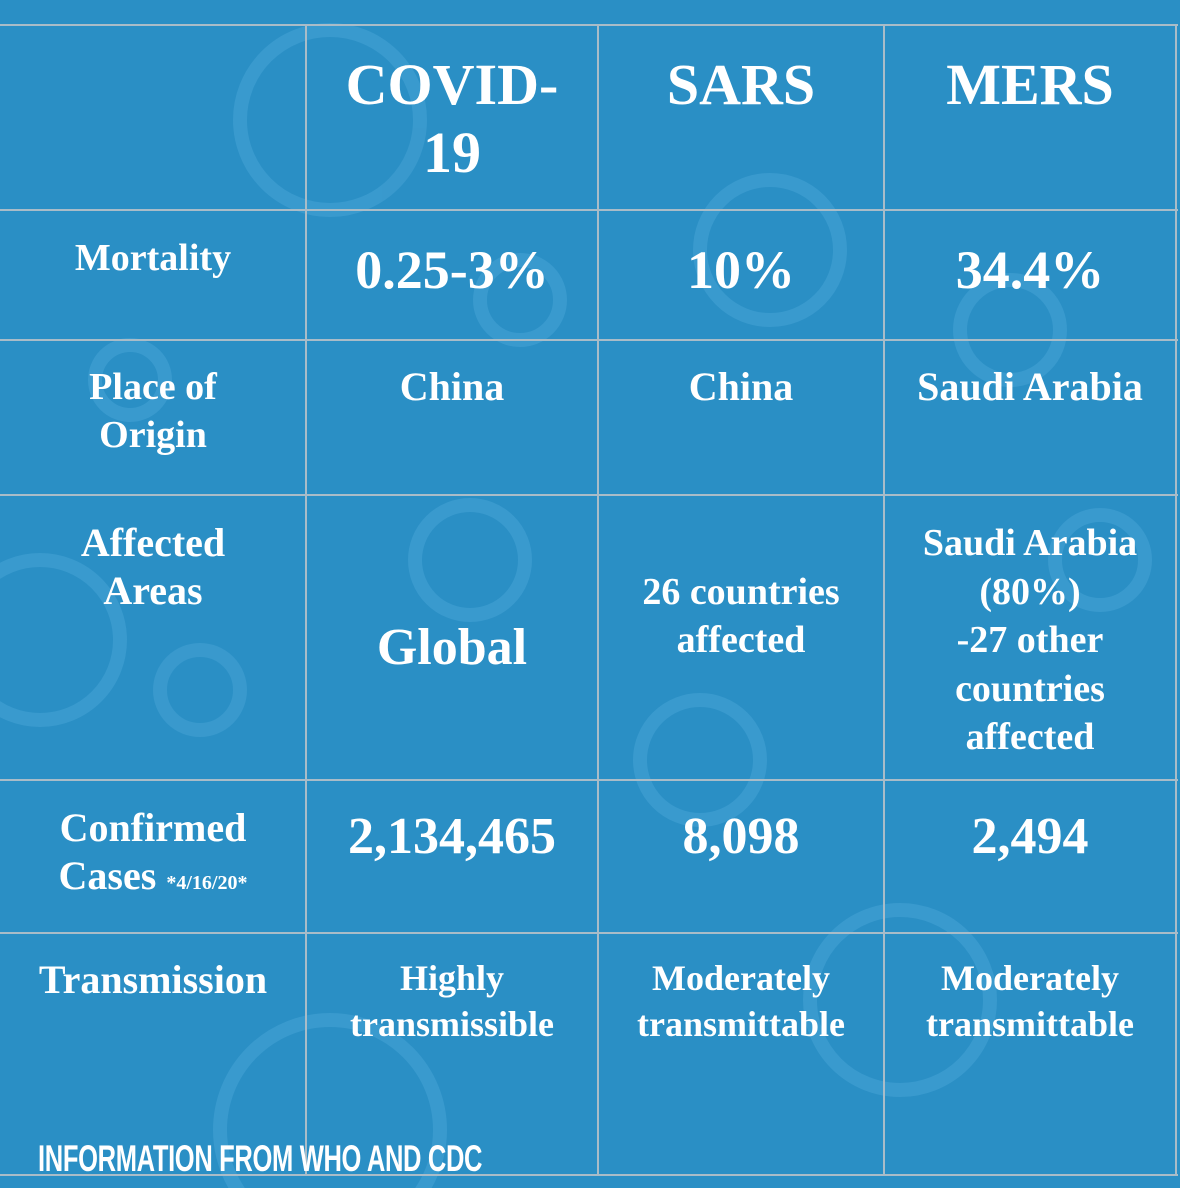 This screenshot has width=1194, height=1200. What do you see at coordinates (153, 258) in the screenshot?
I see `cell-text: Mortality` at bounding box center [153, 258].